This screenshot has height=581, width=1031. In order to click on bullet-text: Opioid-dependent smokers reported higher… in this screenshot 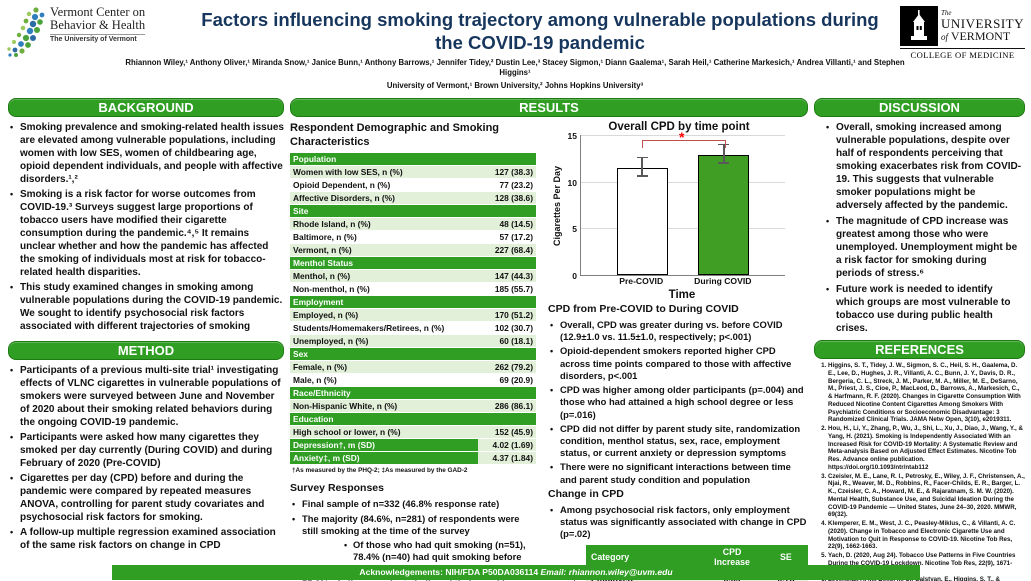, I will do `click(676, 363)`.